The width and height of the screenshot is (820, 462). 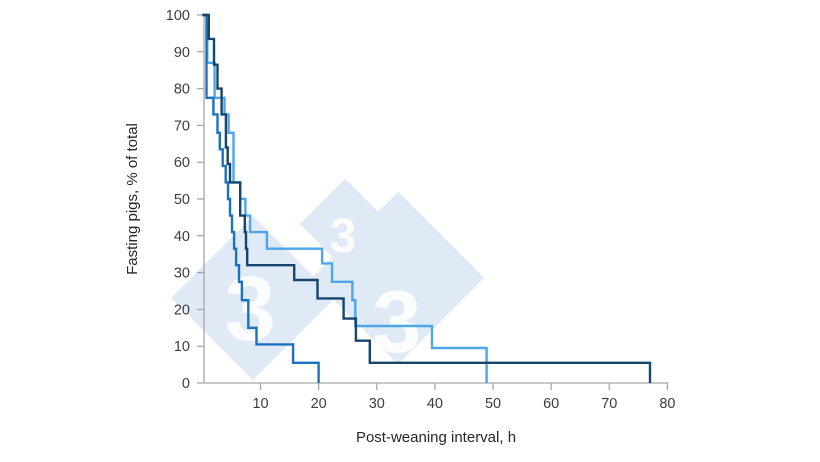 I want to click on x-tick-label: 30, so click(x=377, y=404).